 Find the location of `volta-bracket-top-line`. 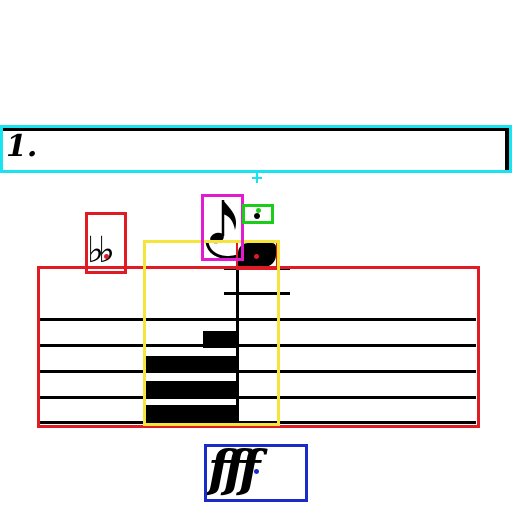

volta-bracket-top-line is located at coordinates (254, 129).